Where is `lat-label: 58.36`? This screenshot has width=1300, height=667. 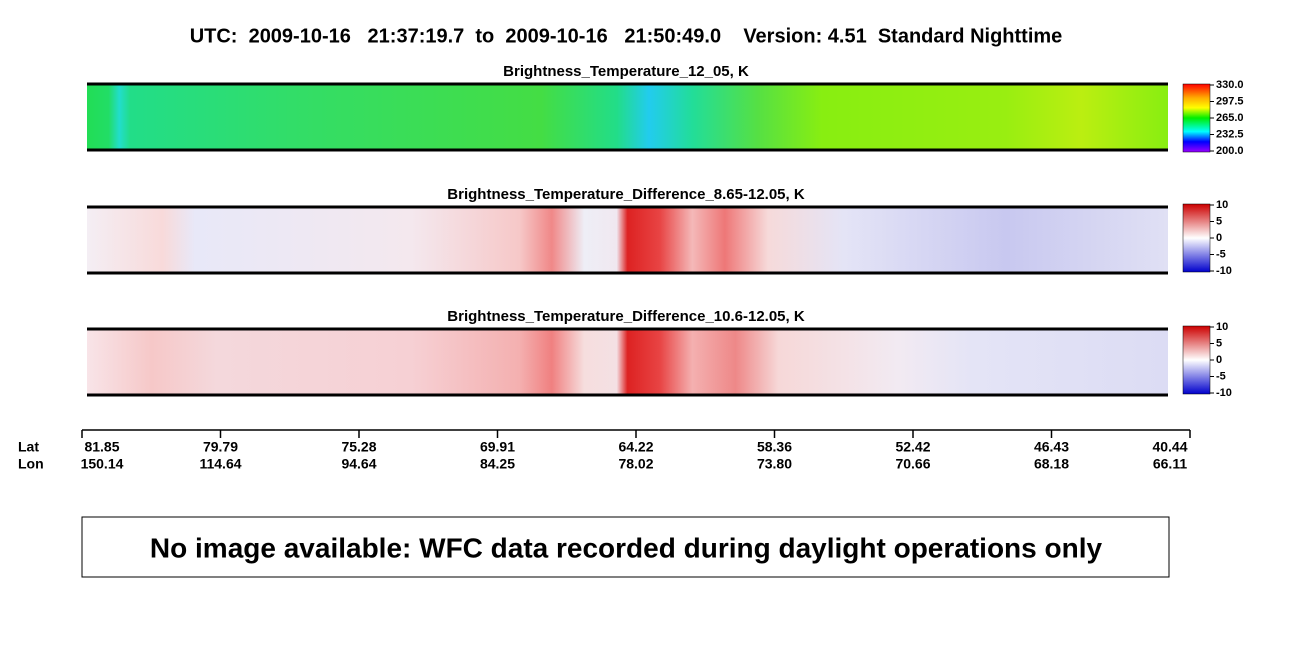 lat-label: 58.36 is located at coordinates (774, 447).